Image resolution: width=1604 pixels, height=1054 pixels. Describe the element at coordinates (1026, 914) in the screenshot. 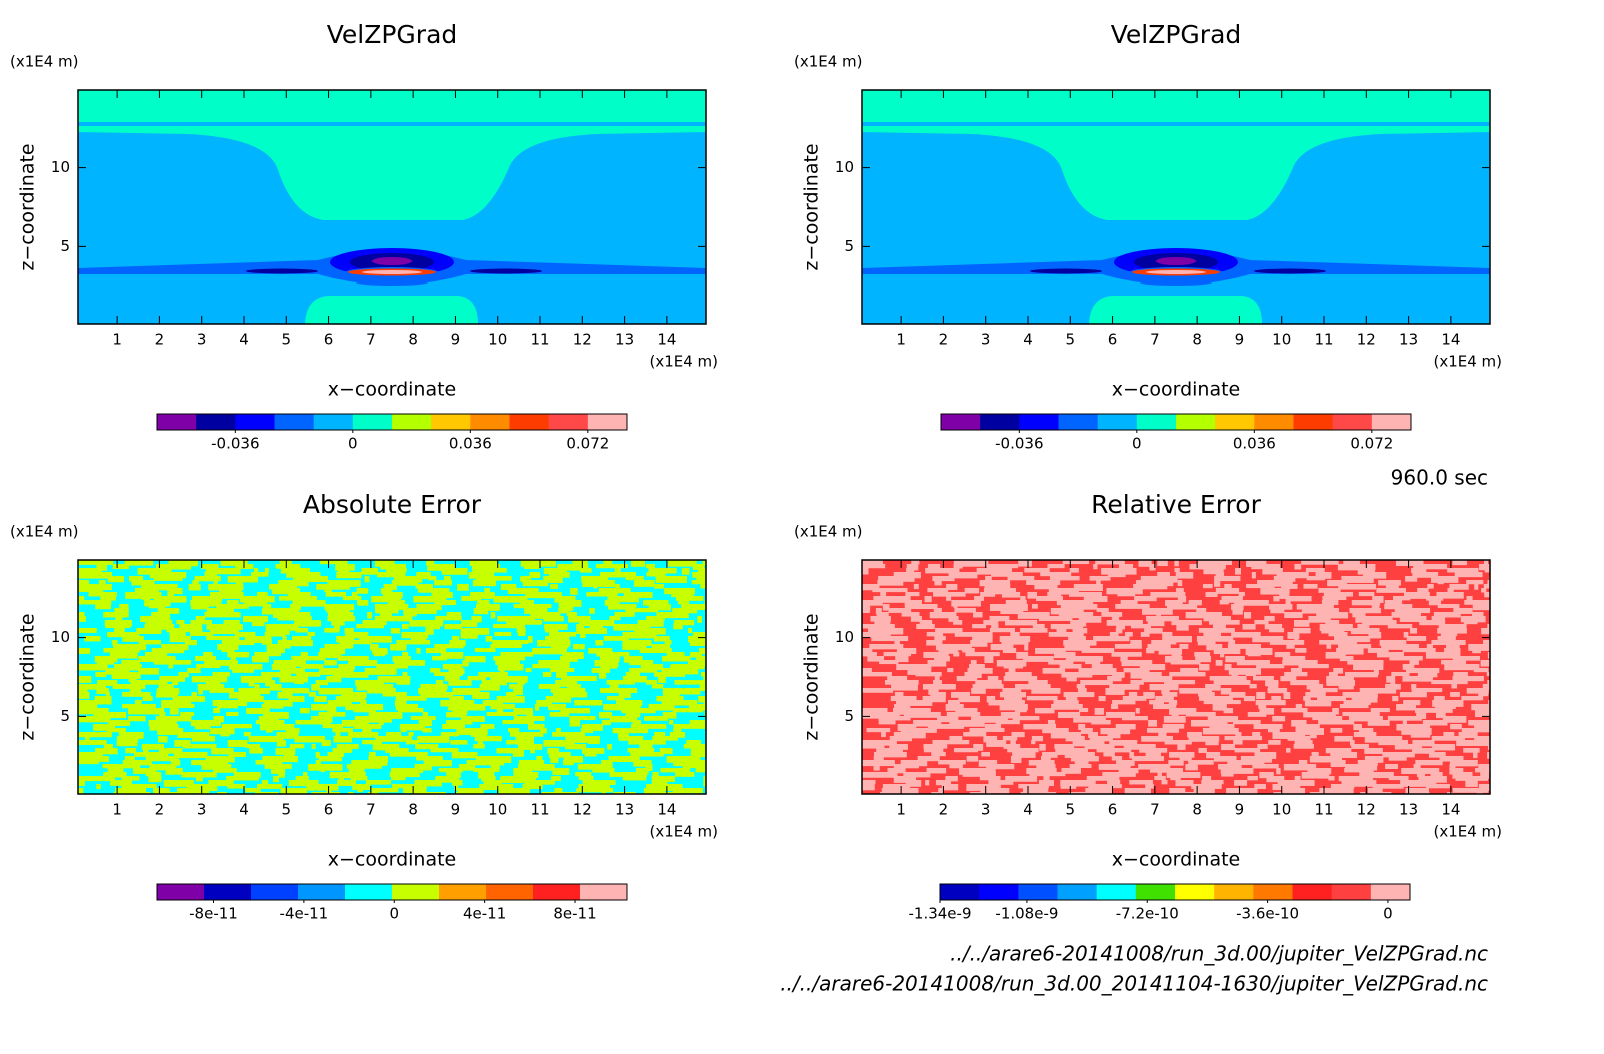

I see `colorbar-tick-label: -1.08e-9` at that location.